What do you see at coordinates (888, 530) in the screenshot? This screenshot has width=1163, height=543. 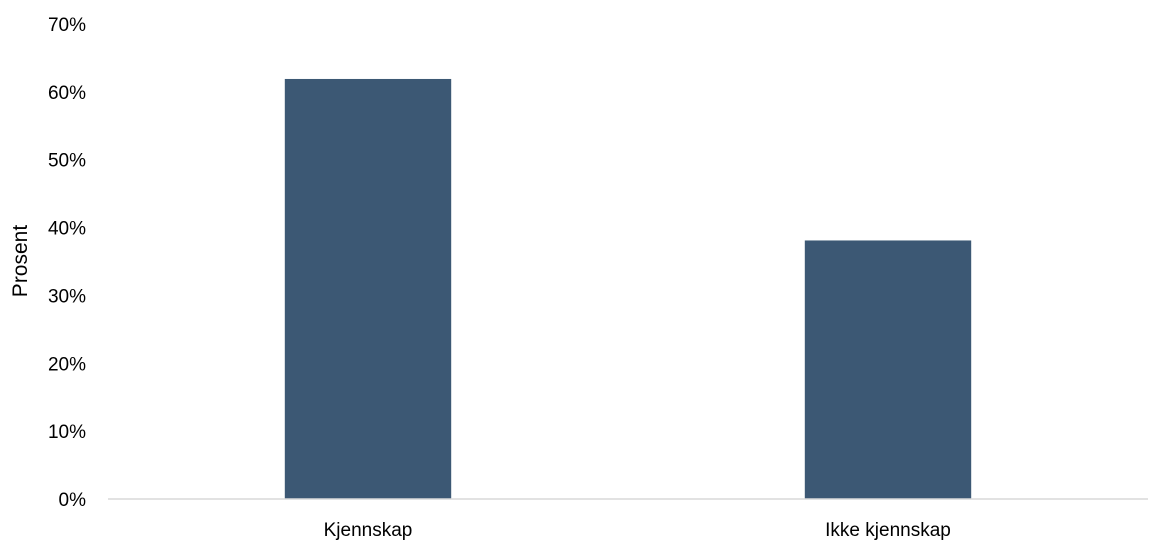 I see `x-category-label: Ikke kjennskap` at bounding box center [888, 530].